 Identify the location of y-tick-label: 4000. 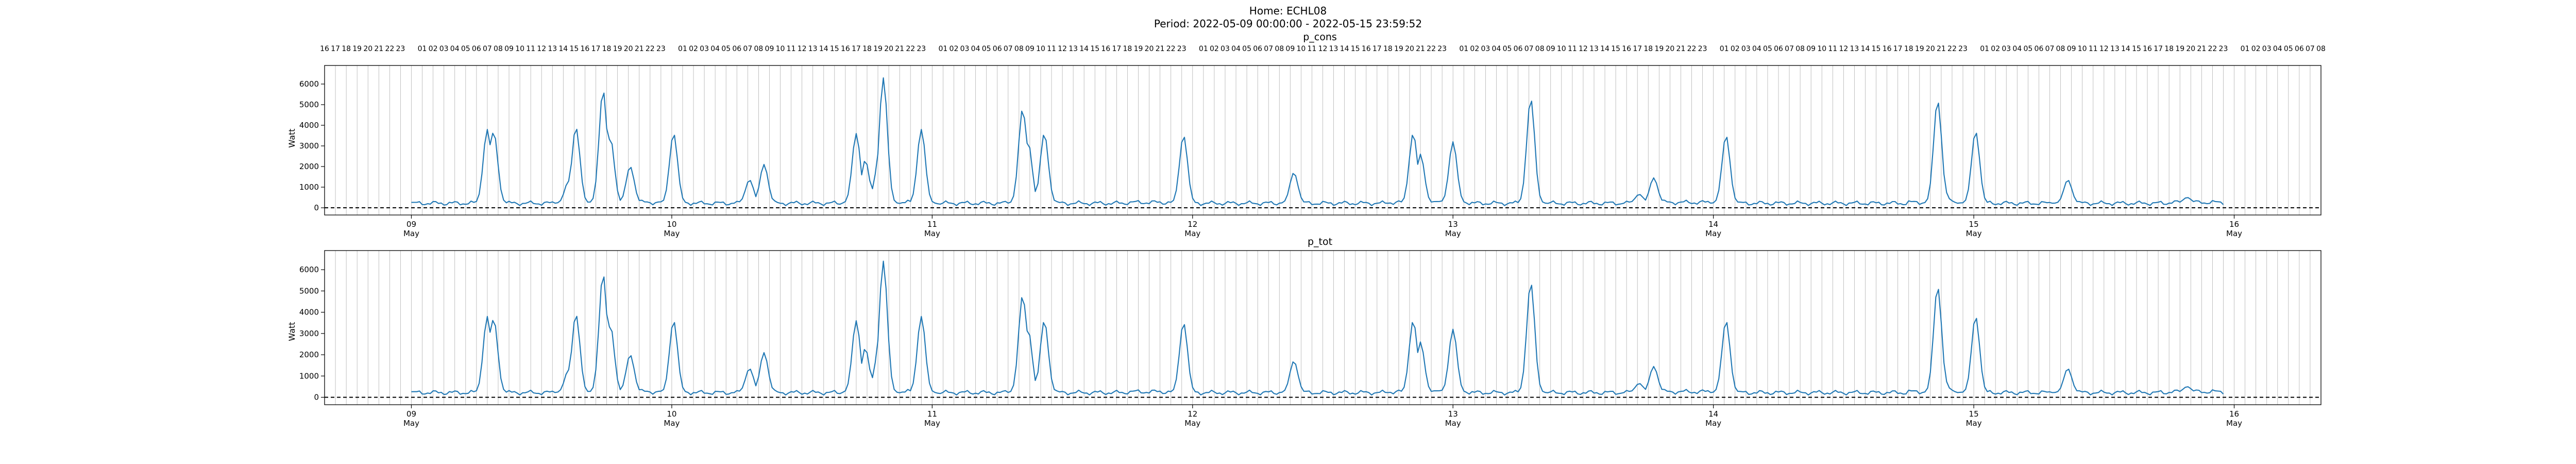
(309, 312).